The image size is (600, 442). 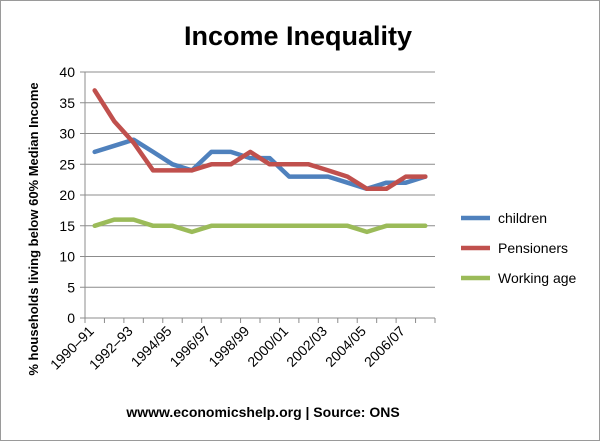 I want to click on y-tick-label: 30, so click(x=67, y=134).